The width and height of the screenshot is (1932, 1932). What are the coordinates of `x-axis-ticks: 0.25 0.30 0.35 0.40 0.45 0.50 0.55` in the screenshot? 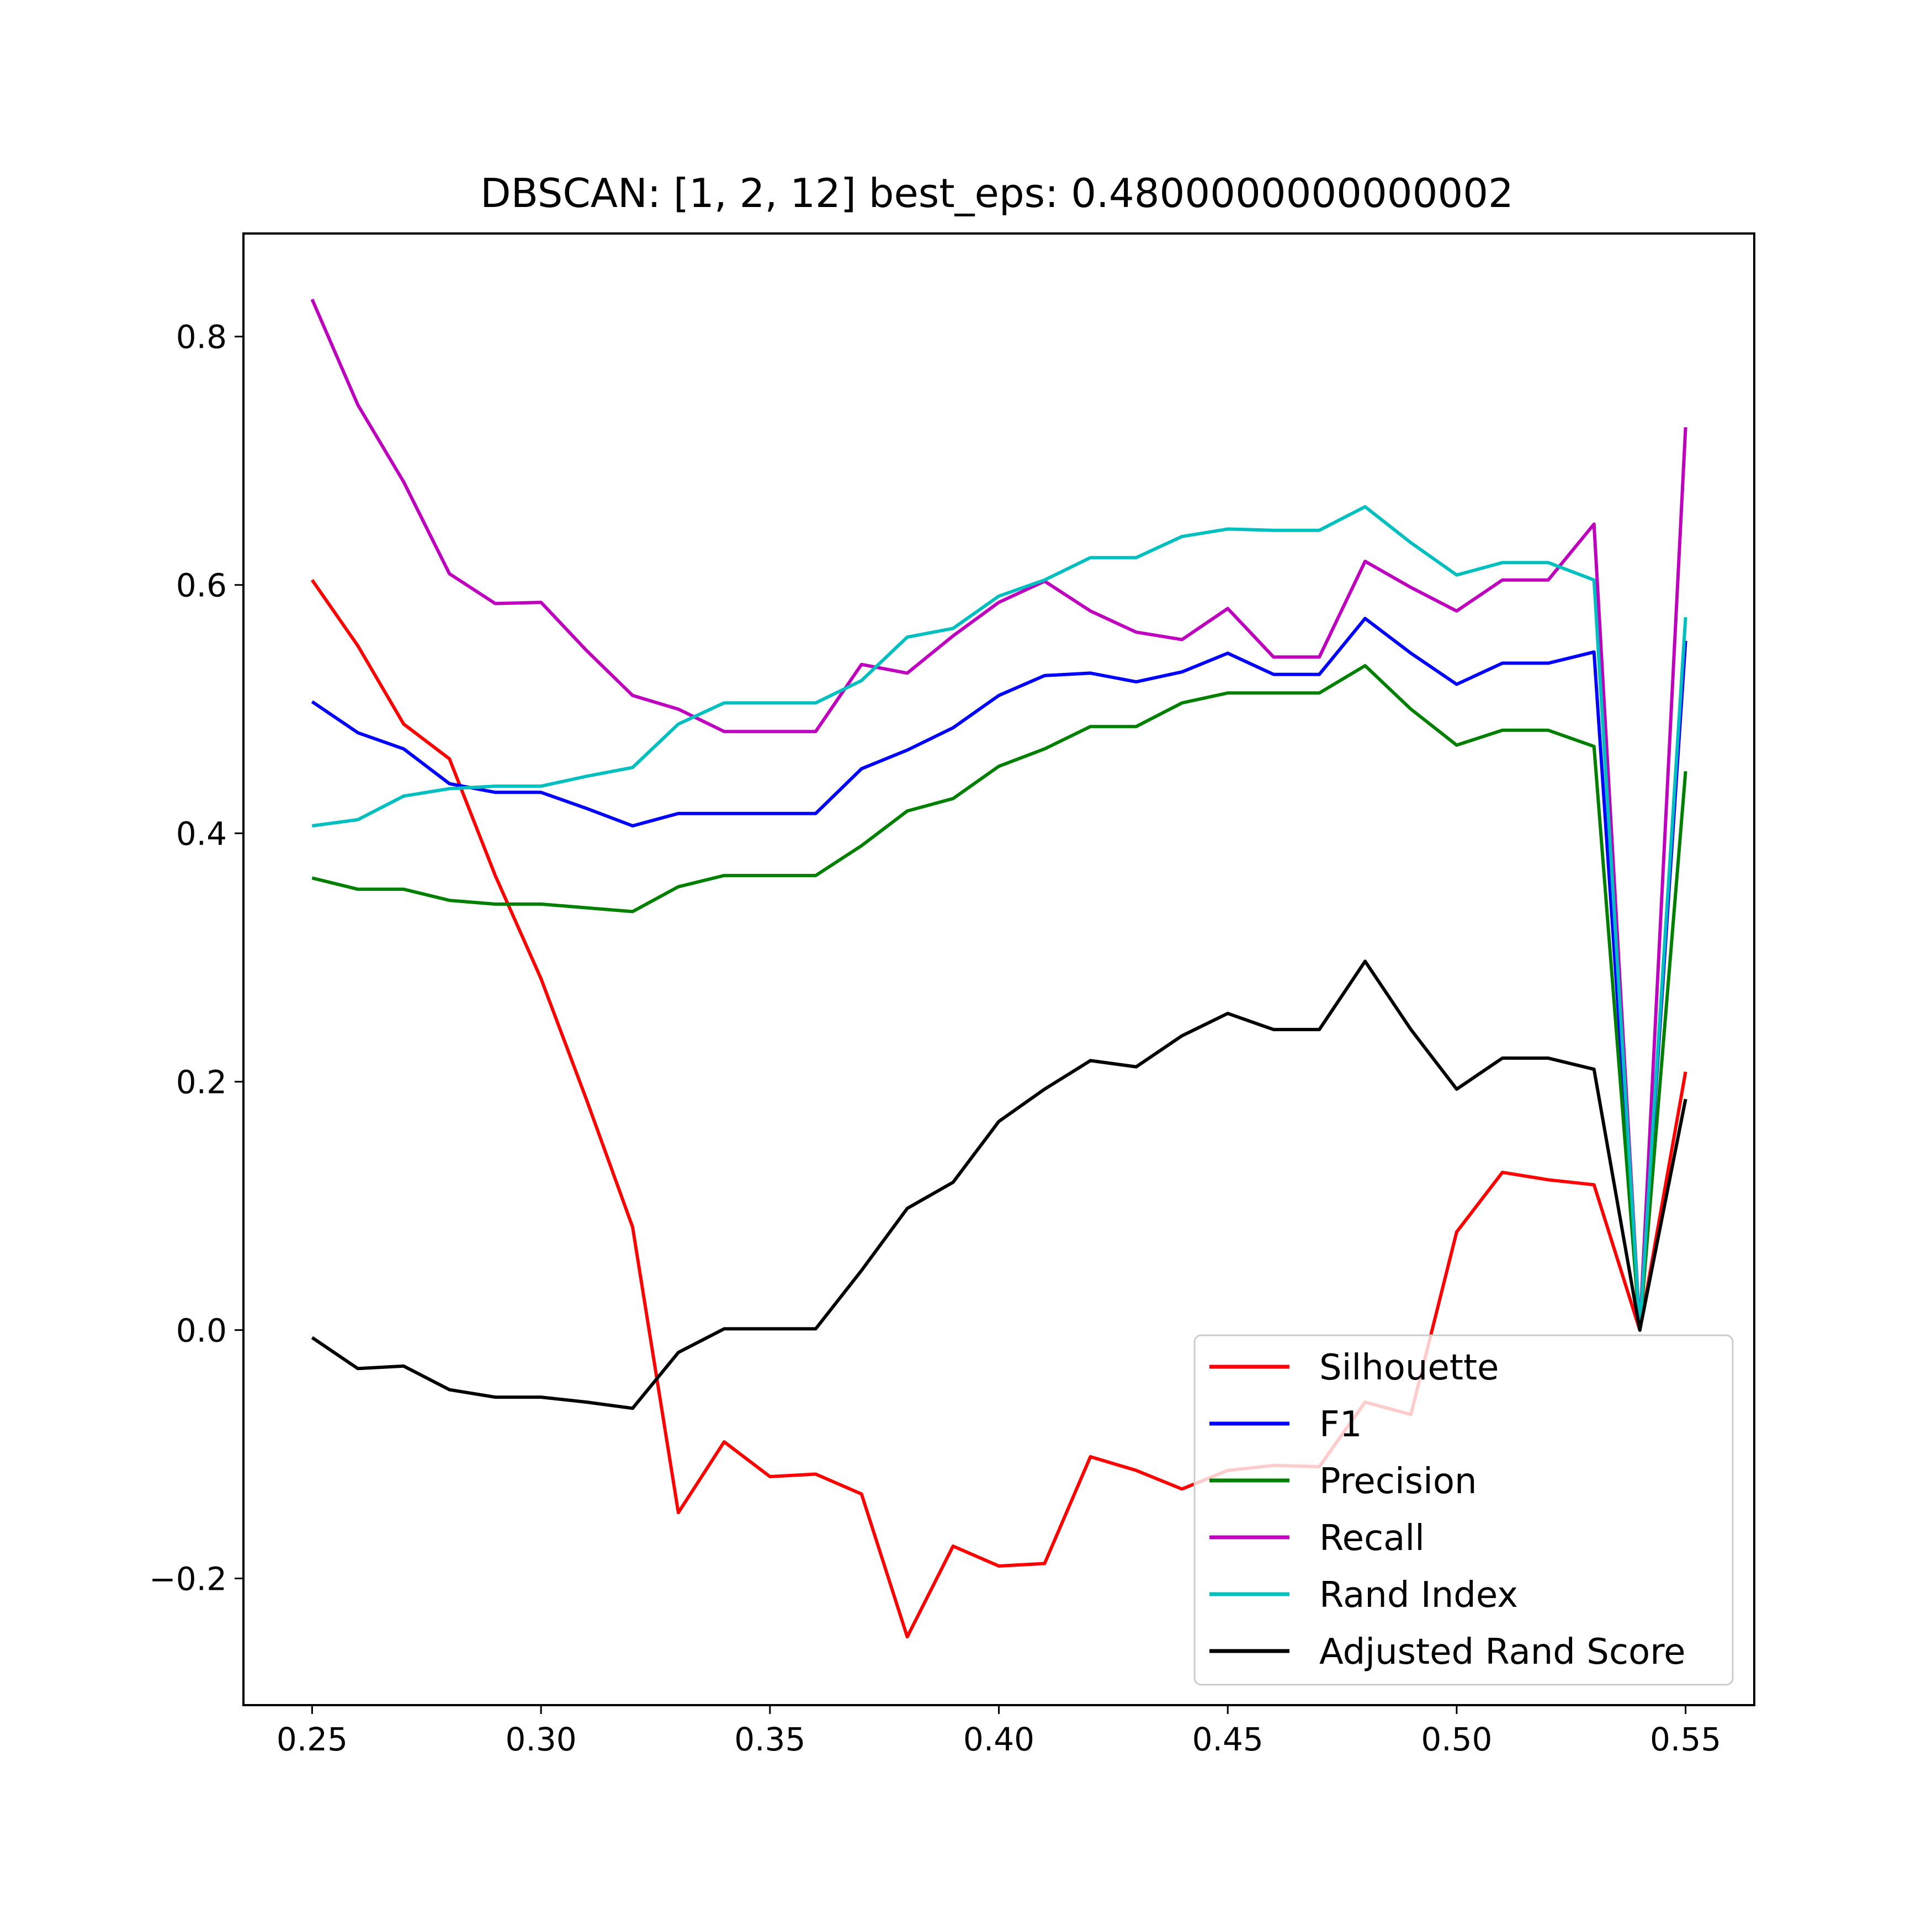 It's located at (999, 1731).